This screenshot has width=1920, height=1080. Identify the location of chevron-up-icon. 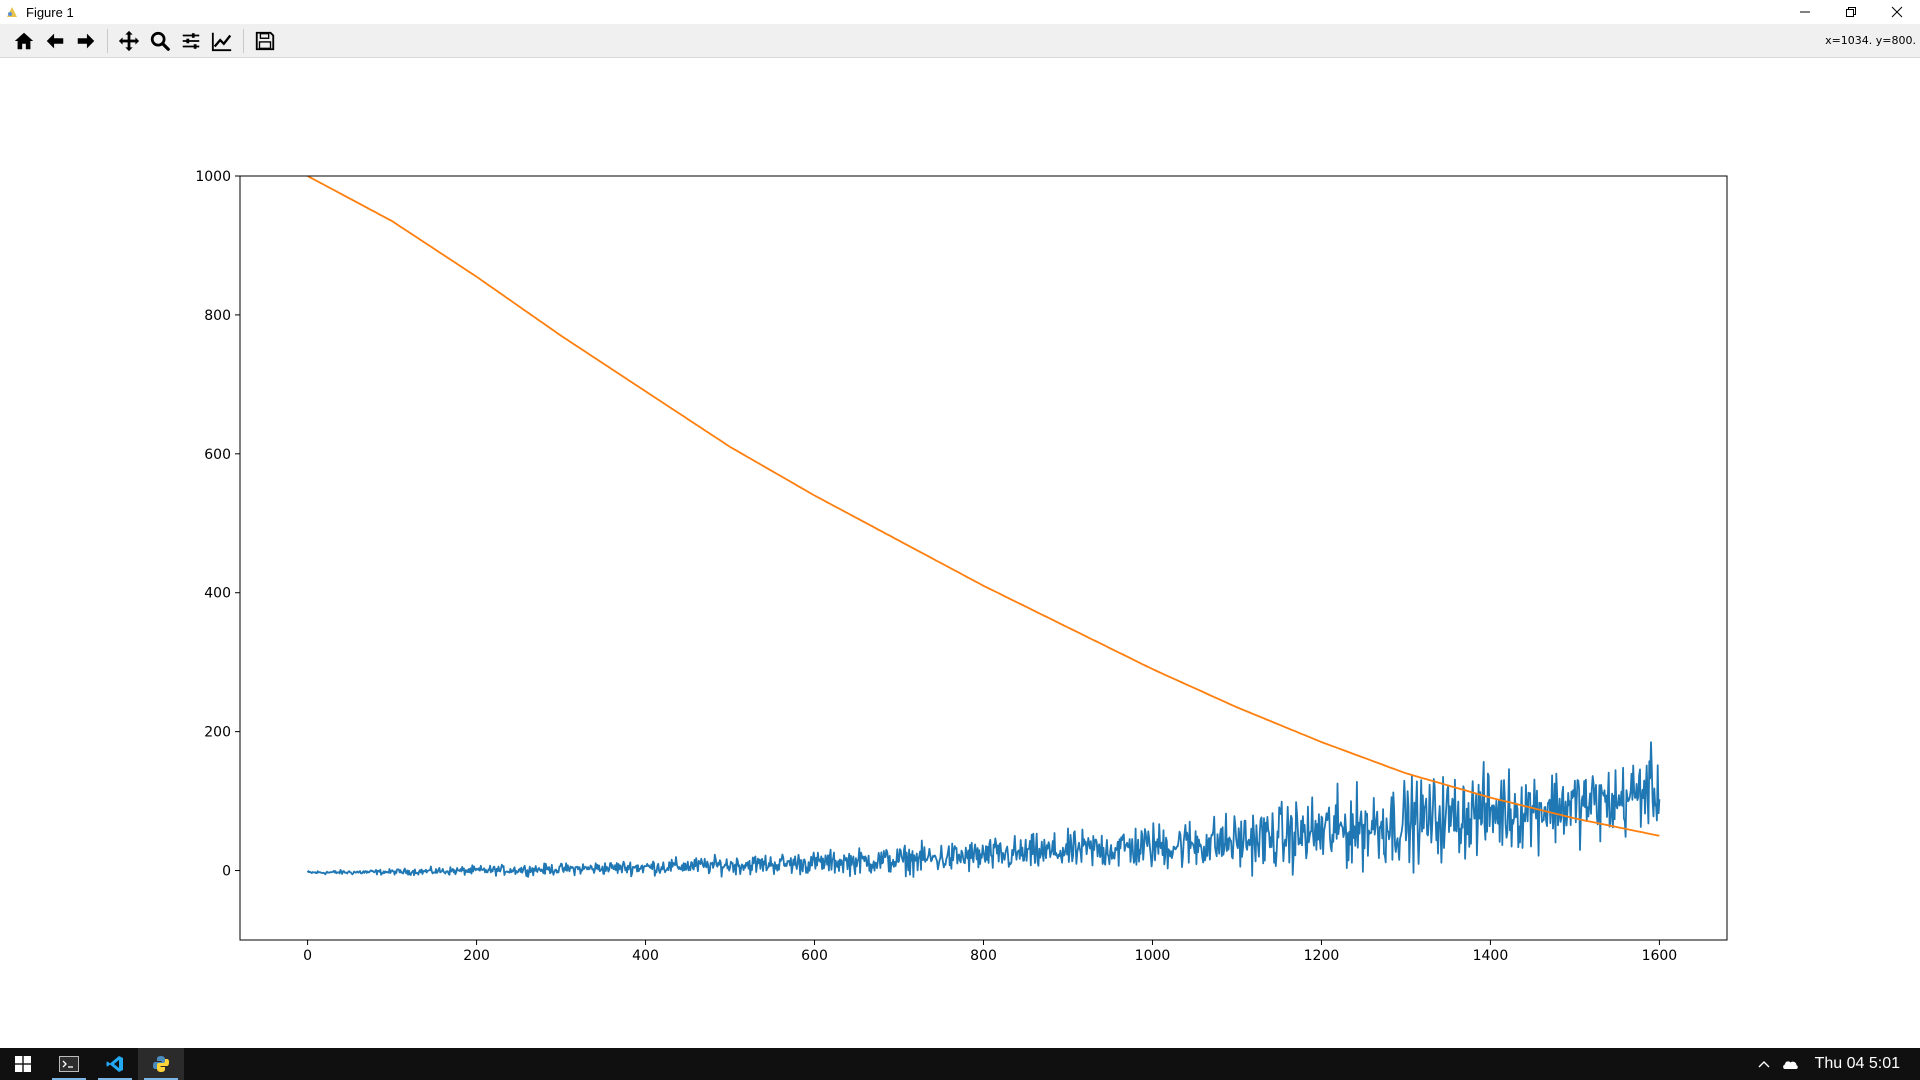
(1764, 1064).